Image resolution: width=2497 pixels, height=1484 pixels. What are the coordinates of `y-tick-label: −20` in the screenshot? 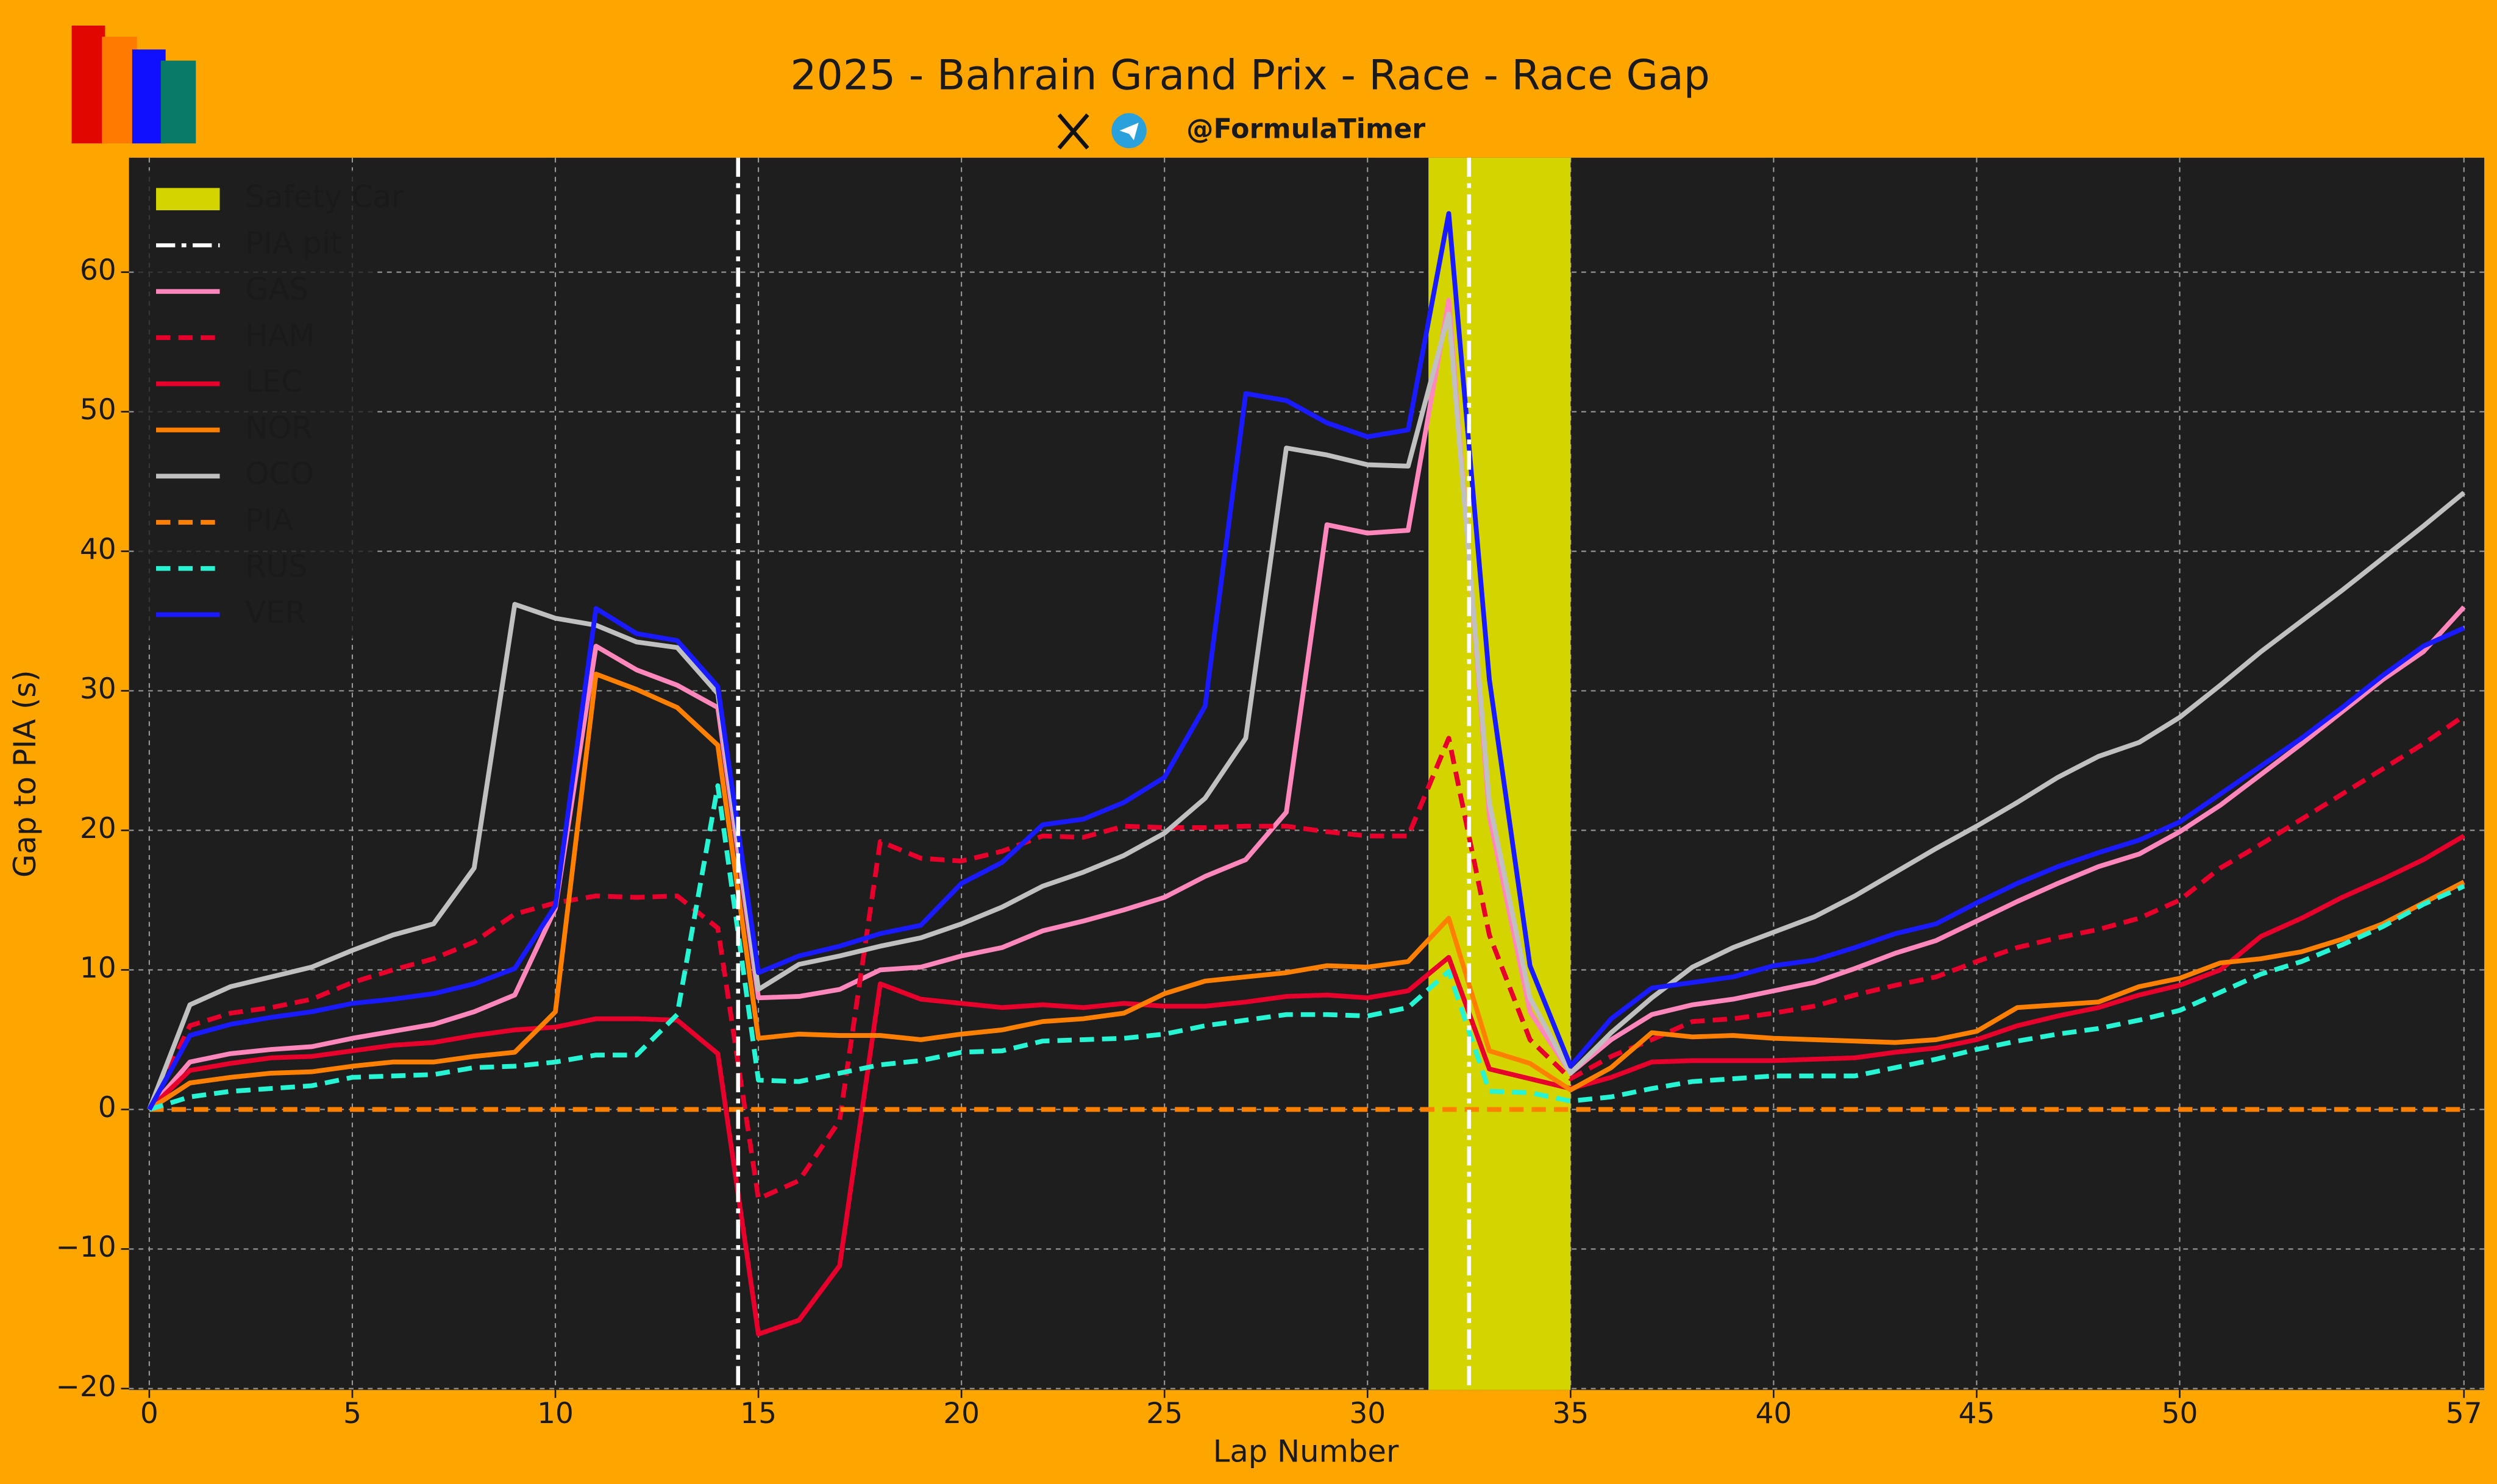 It's located at (86, 1387).